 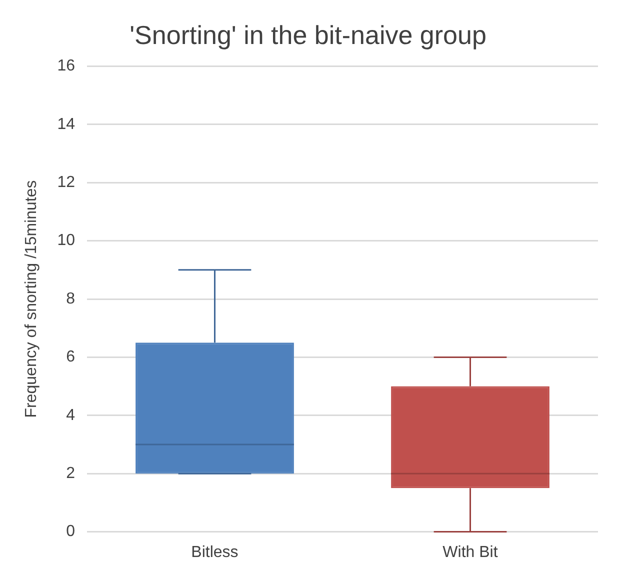 What do you see at coordinates (31, 299) in the screenshot?
I see `y-axis-title: Frequency of snorting /15minutes` at bounding box center [31, 299].